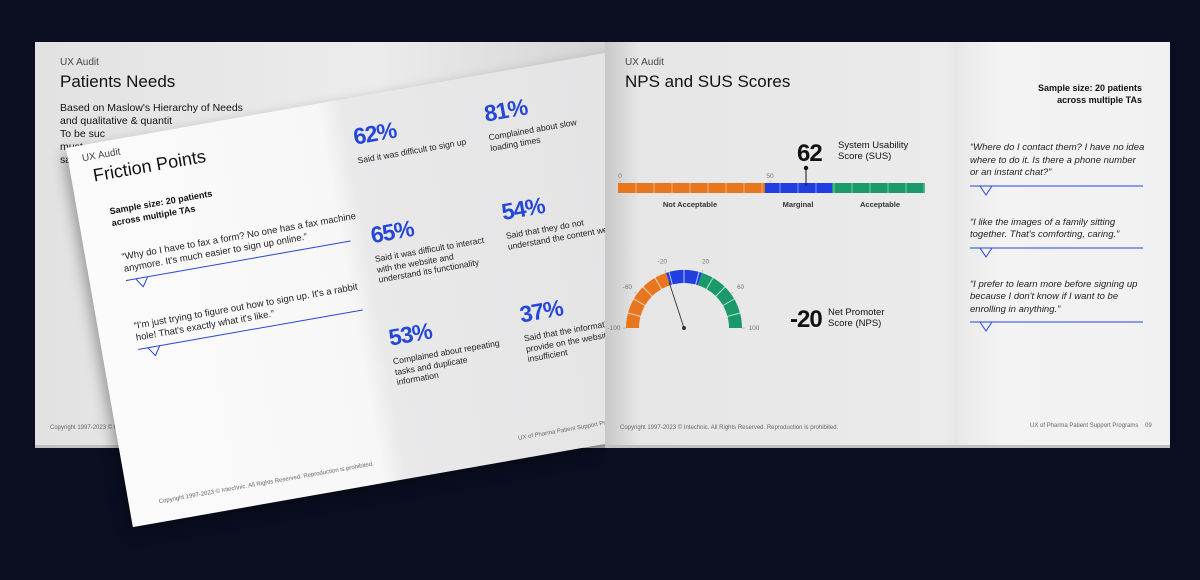  Describe the element at coordinates (684, 328) in the screenshot. I see `gauge-hub` at that location.